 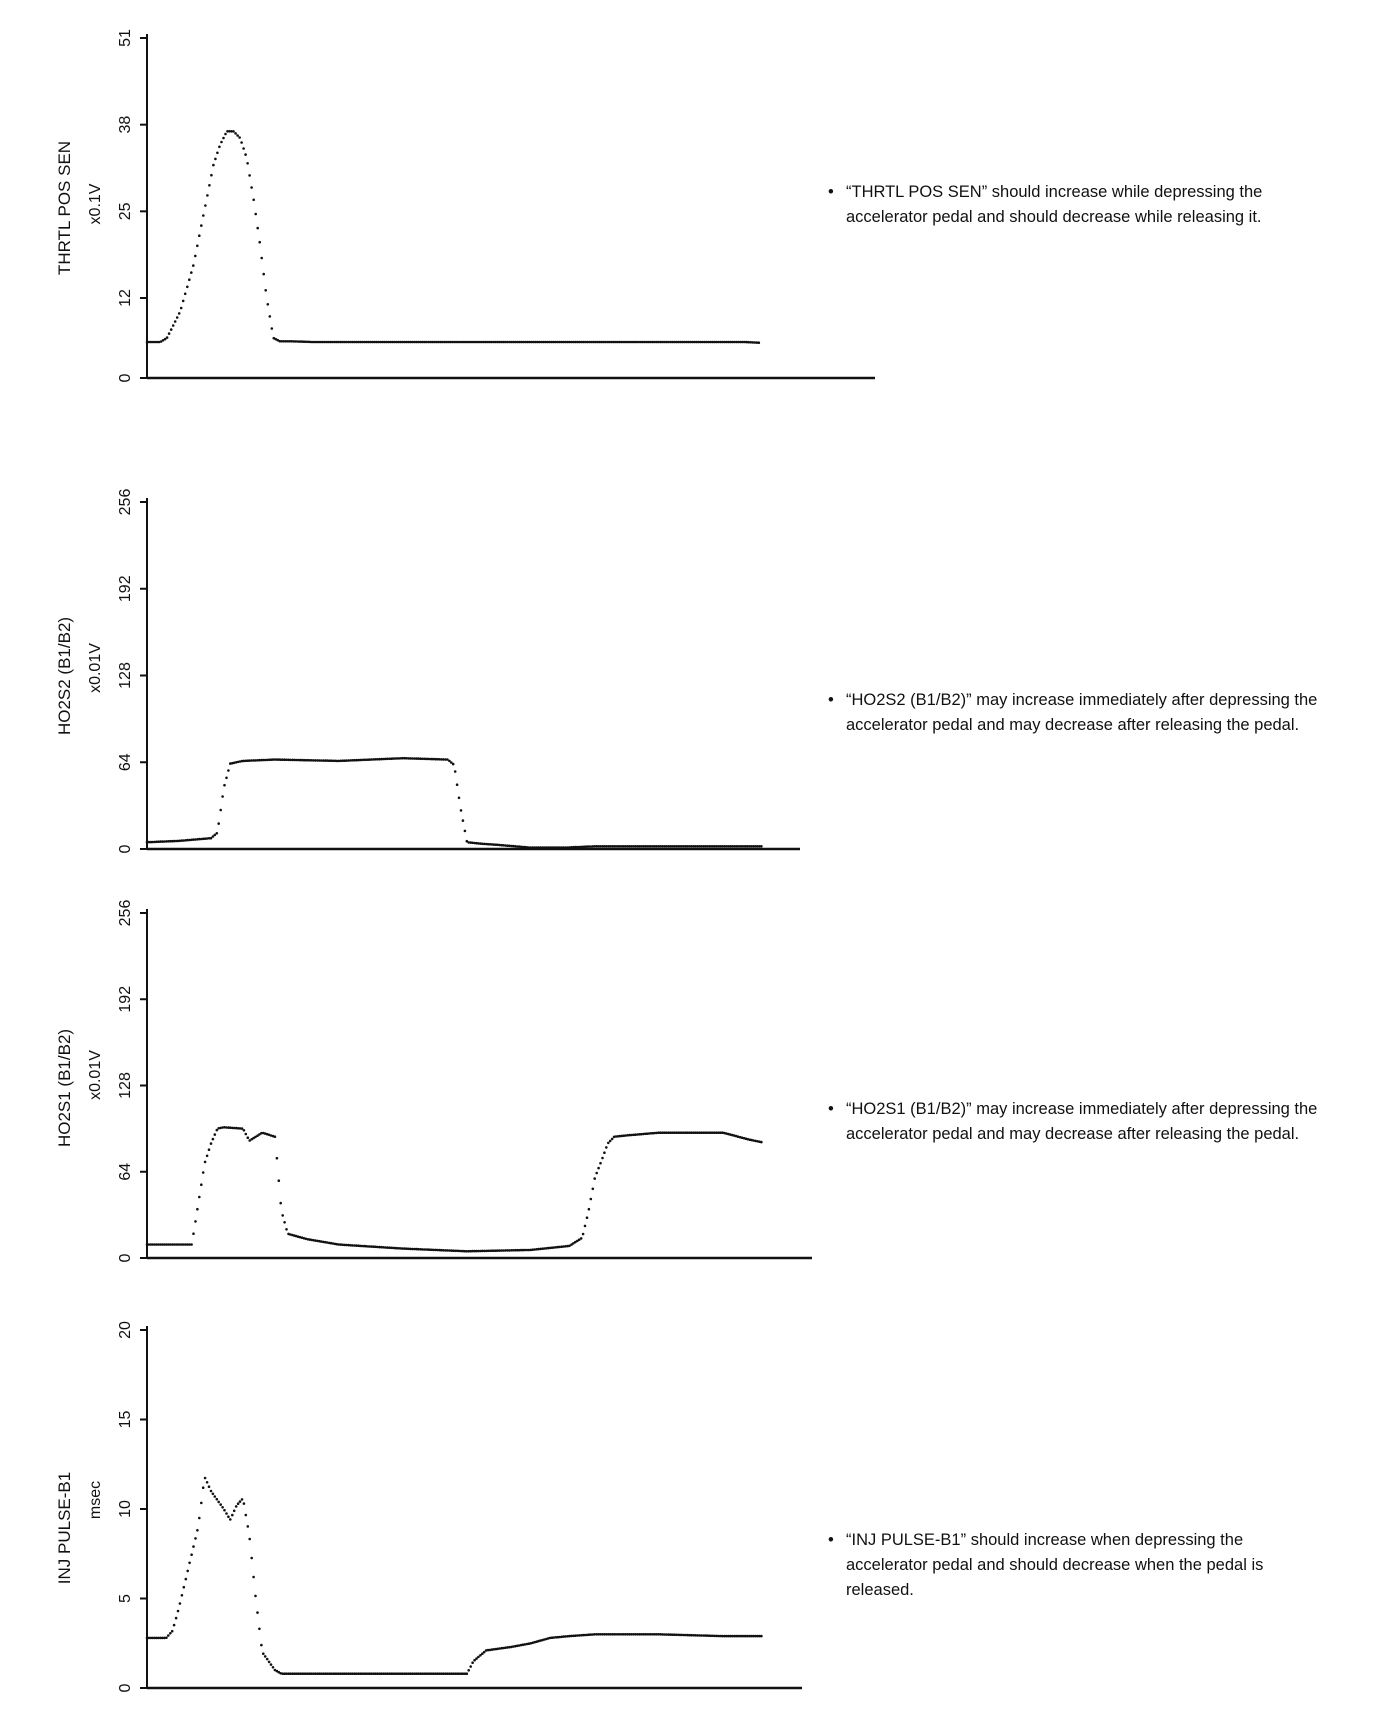 I want to click on y-tick-label: 0, so click(x=125, y=1257).